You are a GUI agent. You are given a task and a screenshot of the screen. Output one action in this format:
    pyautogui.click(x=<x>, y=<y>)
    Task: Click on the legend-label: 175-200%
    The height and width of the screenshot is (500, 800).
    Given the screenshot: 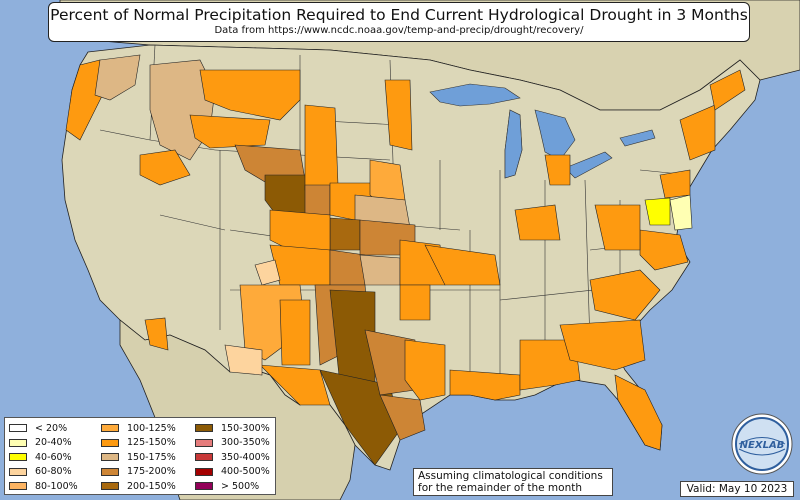 What is the action you would take?
    pyautogui.click(x=151, y=472)
    